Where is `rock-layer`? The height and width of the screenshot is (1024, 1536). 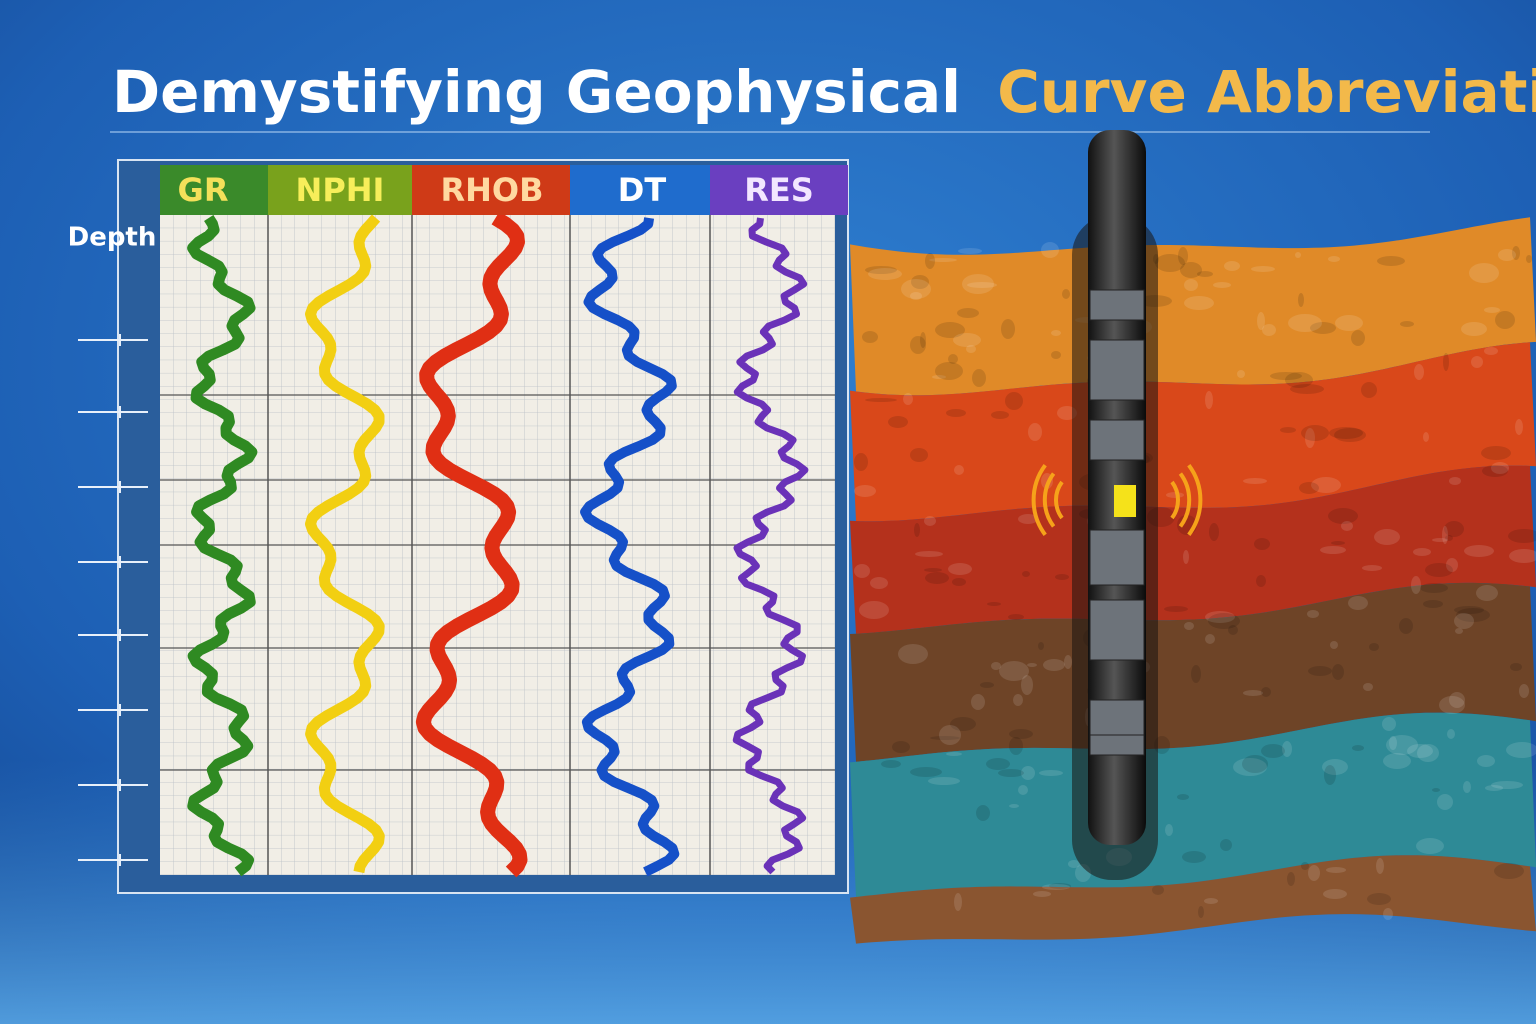
rock-layer is located at coordinates (1193, 899).